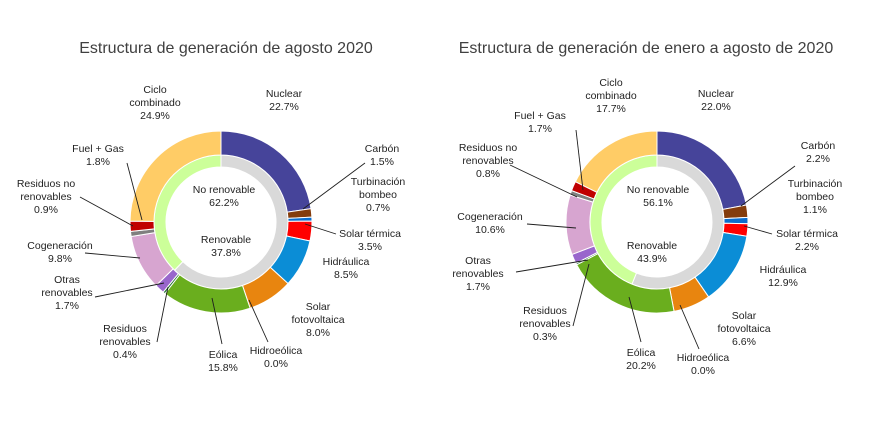 The image size is (884, 427). What do you see at coordinates (370, 240) in the screenshot?
I see `outer-label-solar-termica: Solar térmica 3.5%` at bounding box center [370, 240].